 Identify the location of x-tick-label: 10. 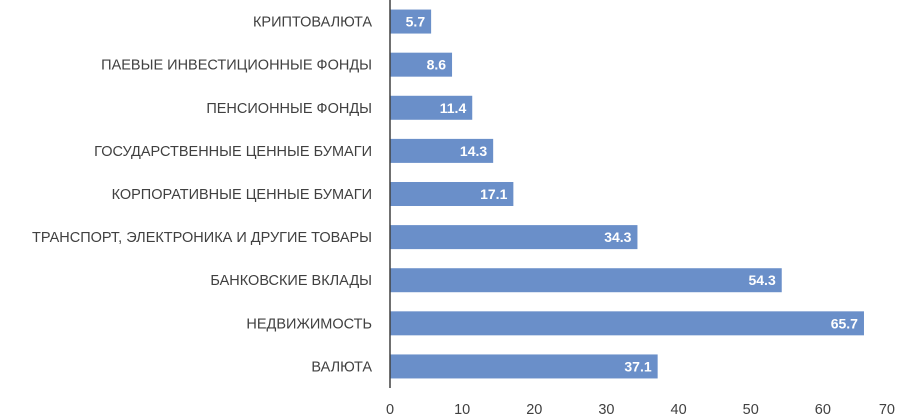
(462, 410).